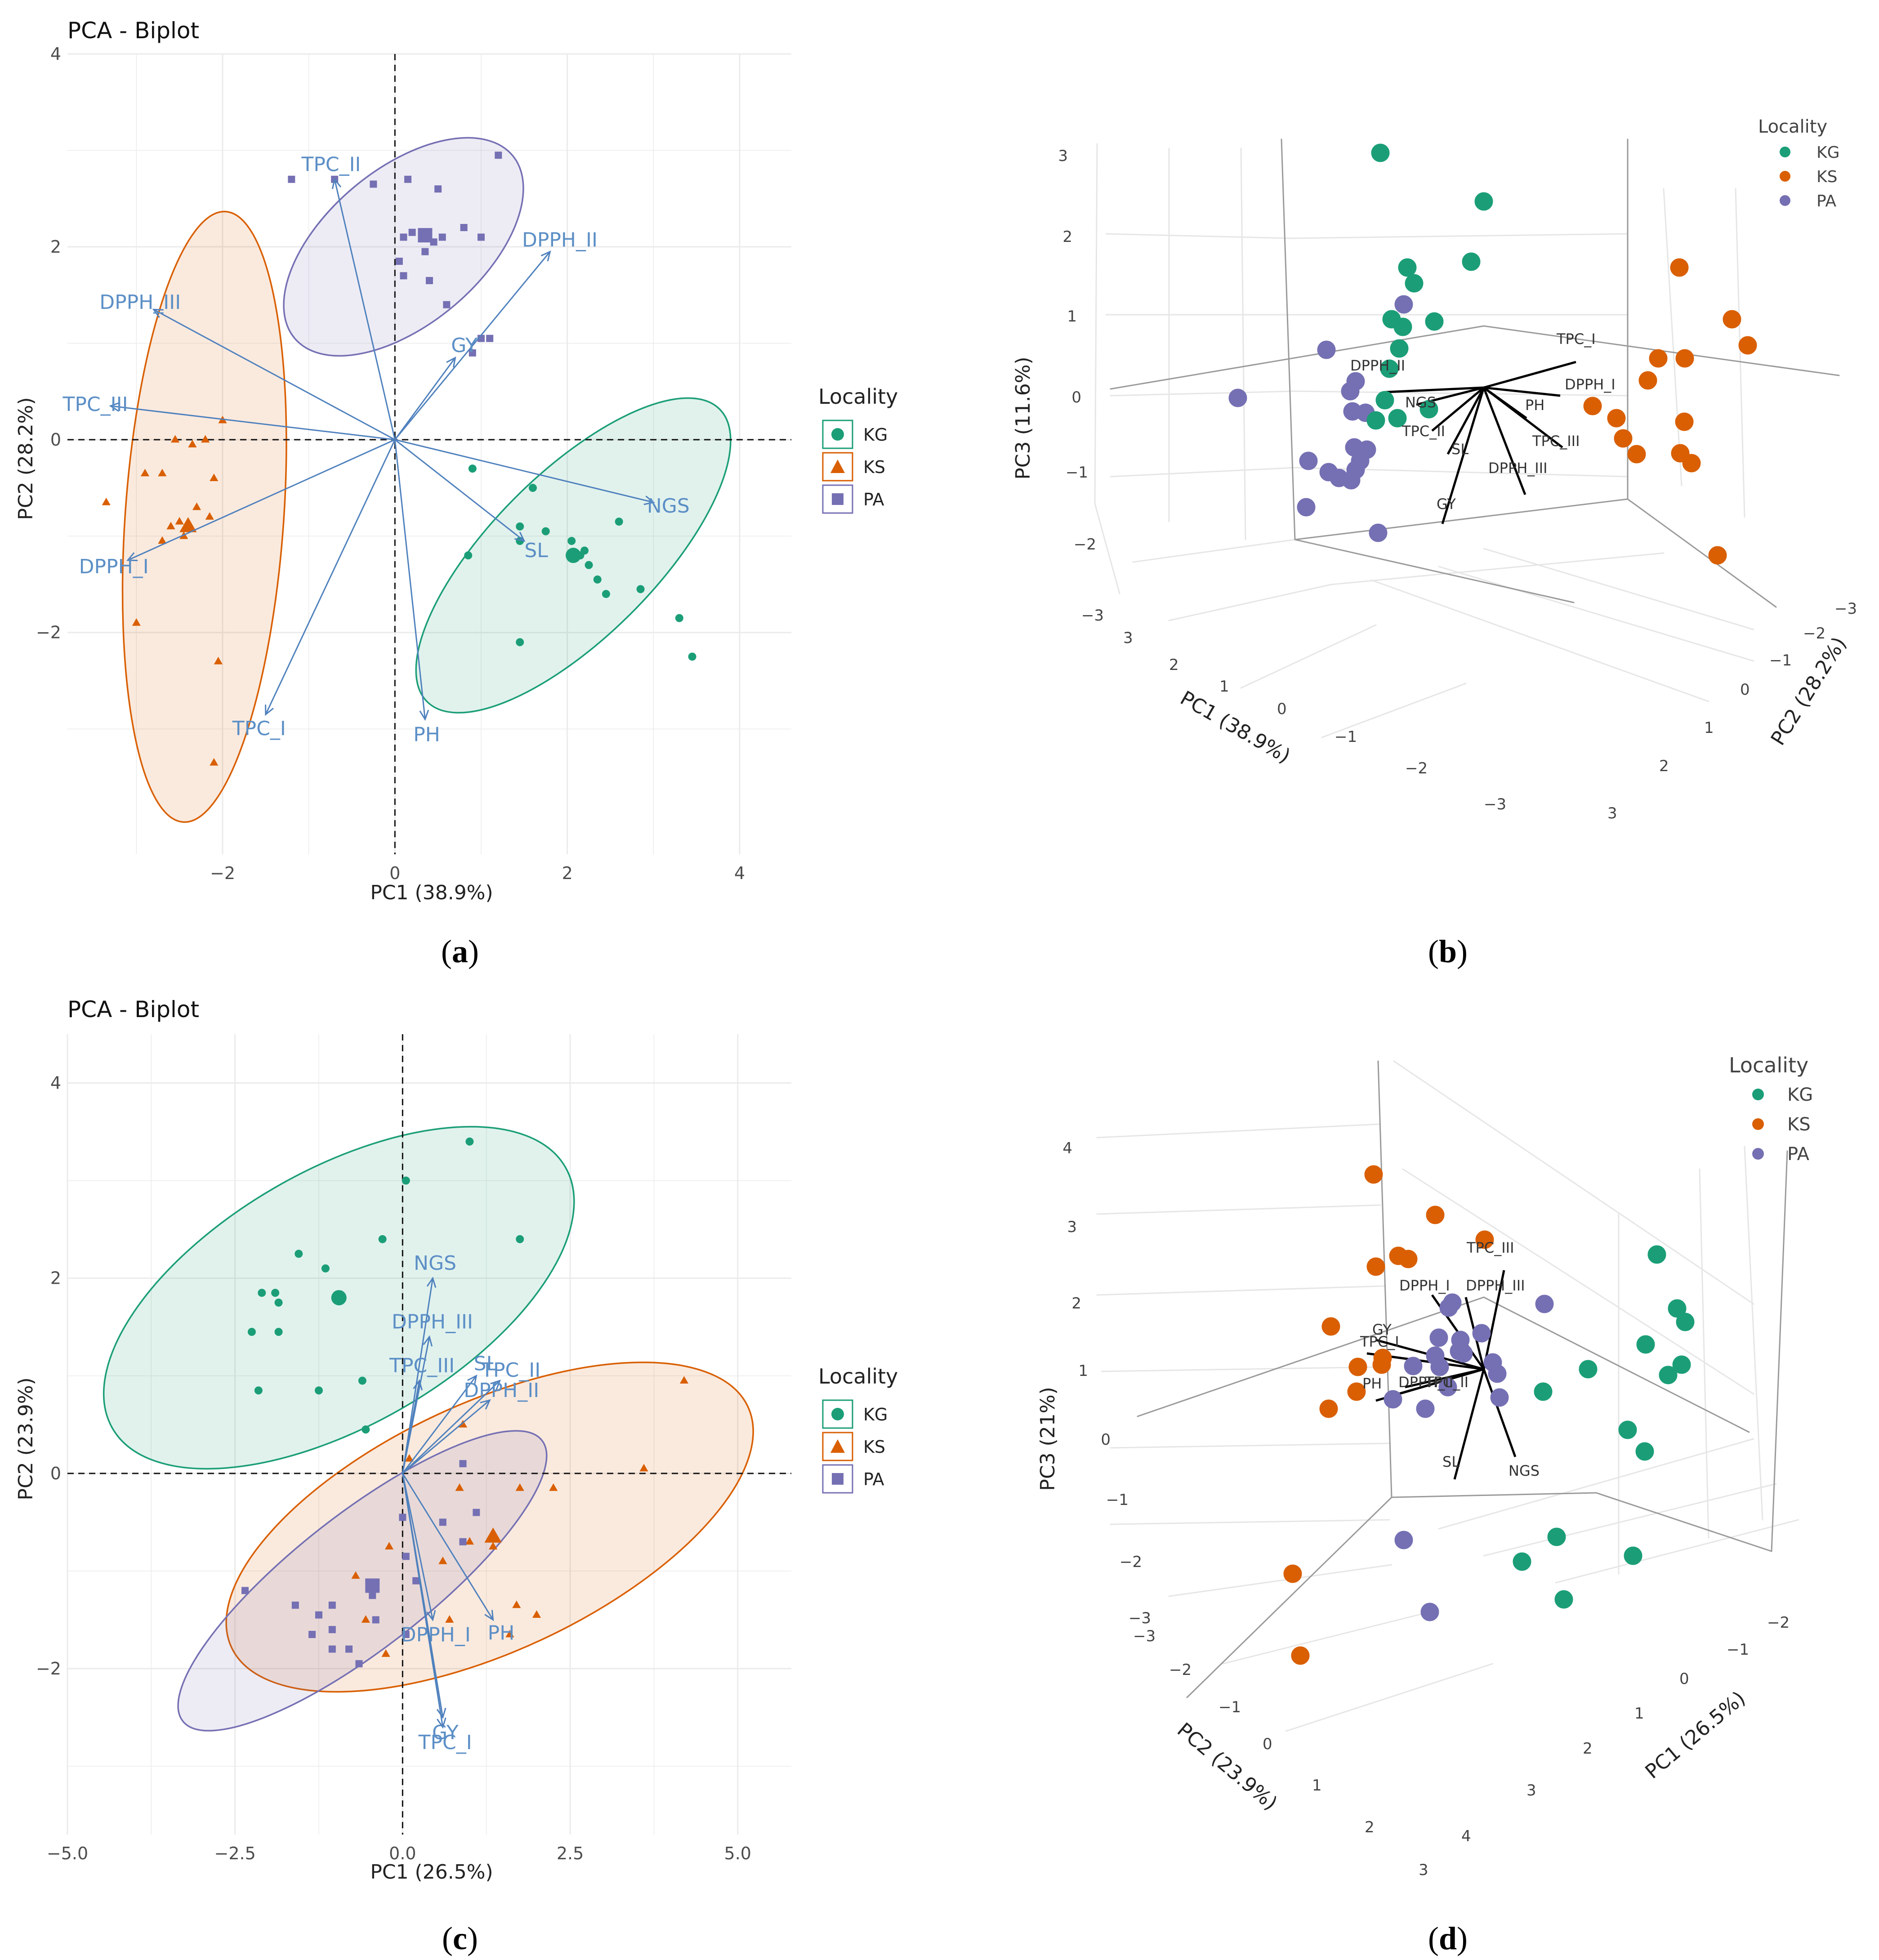  Describe the element at coordinates (133, 1009) in the screenshot. I see `chart-title: PCA - Biplot` at that location.